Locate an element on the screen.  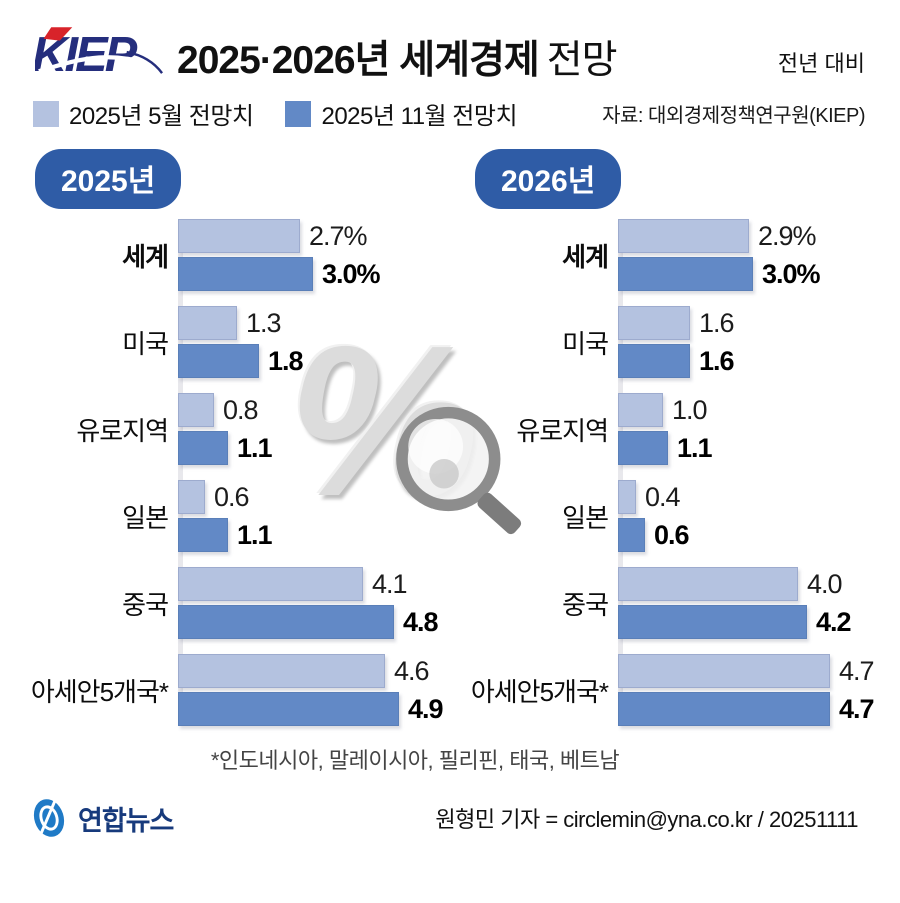
byline: 원형민 기자 = circlemin@yna.co.kr / 20251111 is located at coordinates (646, 819).